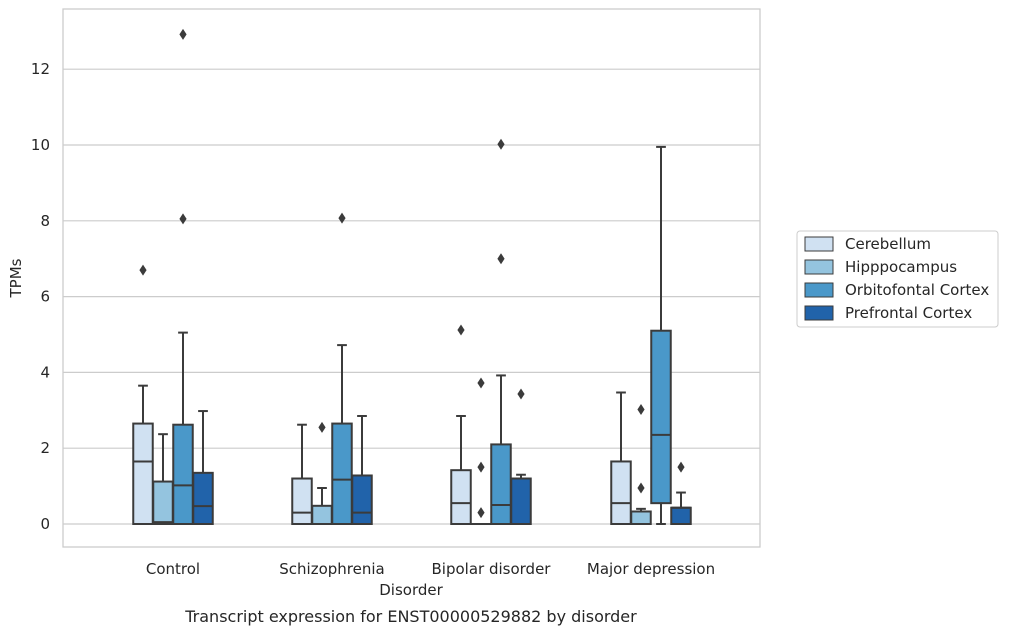 The height and width of the screenshot is (634, 1009). Describe the element at coordinates (492, 569) in the screenshot. I see `x-tick-label: Bipolar disorder` at that location.